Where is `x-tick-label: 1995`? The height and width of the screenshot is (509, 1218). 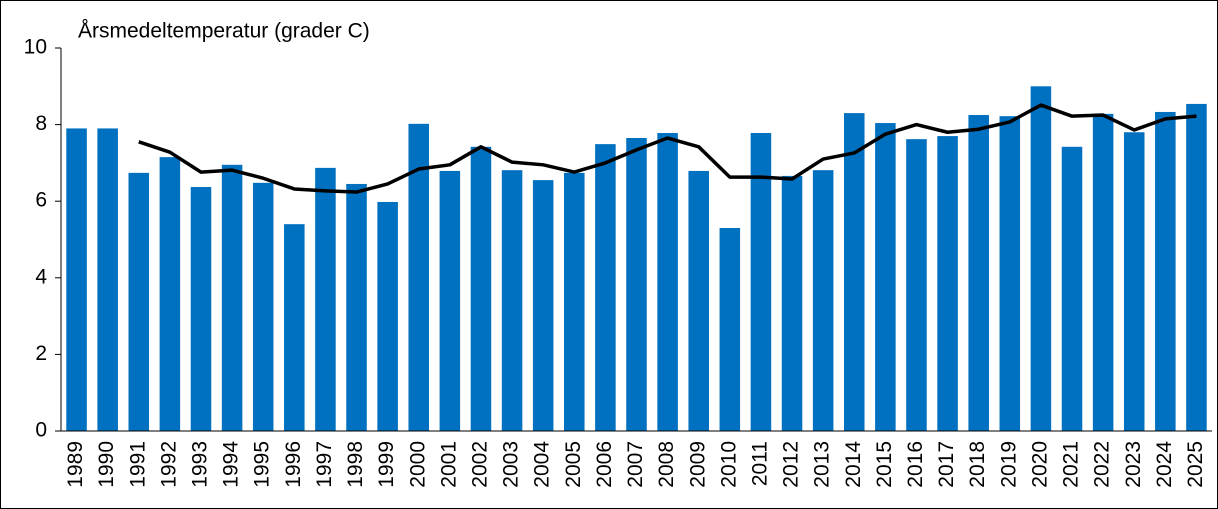 x-tick-label: 1995 is located at coordinates (262, 464).